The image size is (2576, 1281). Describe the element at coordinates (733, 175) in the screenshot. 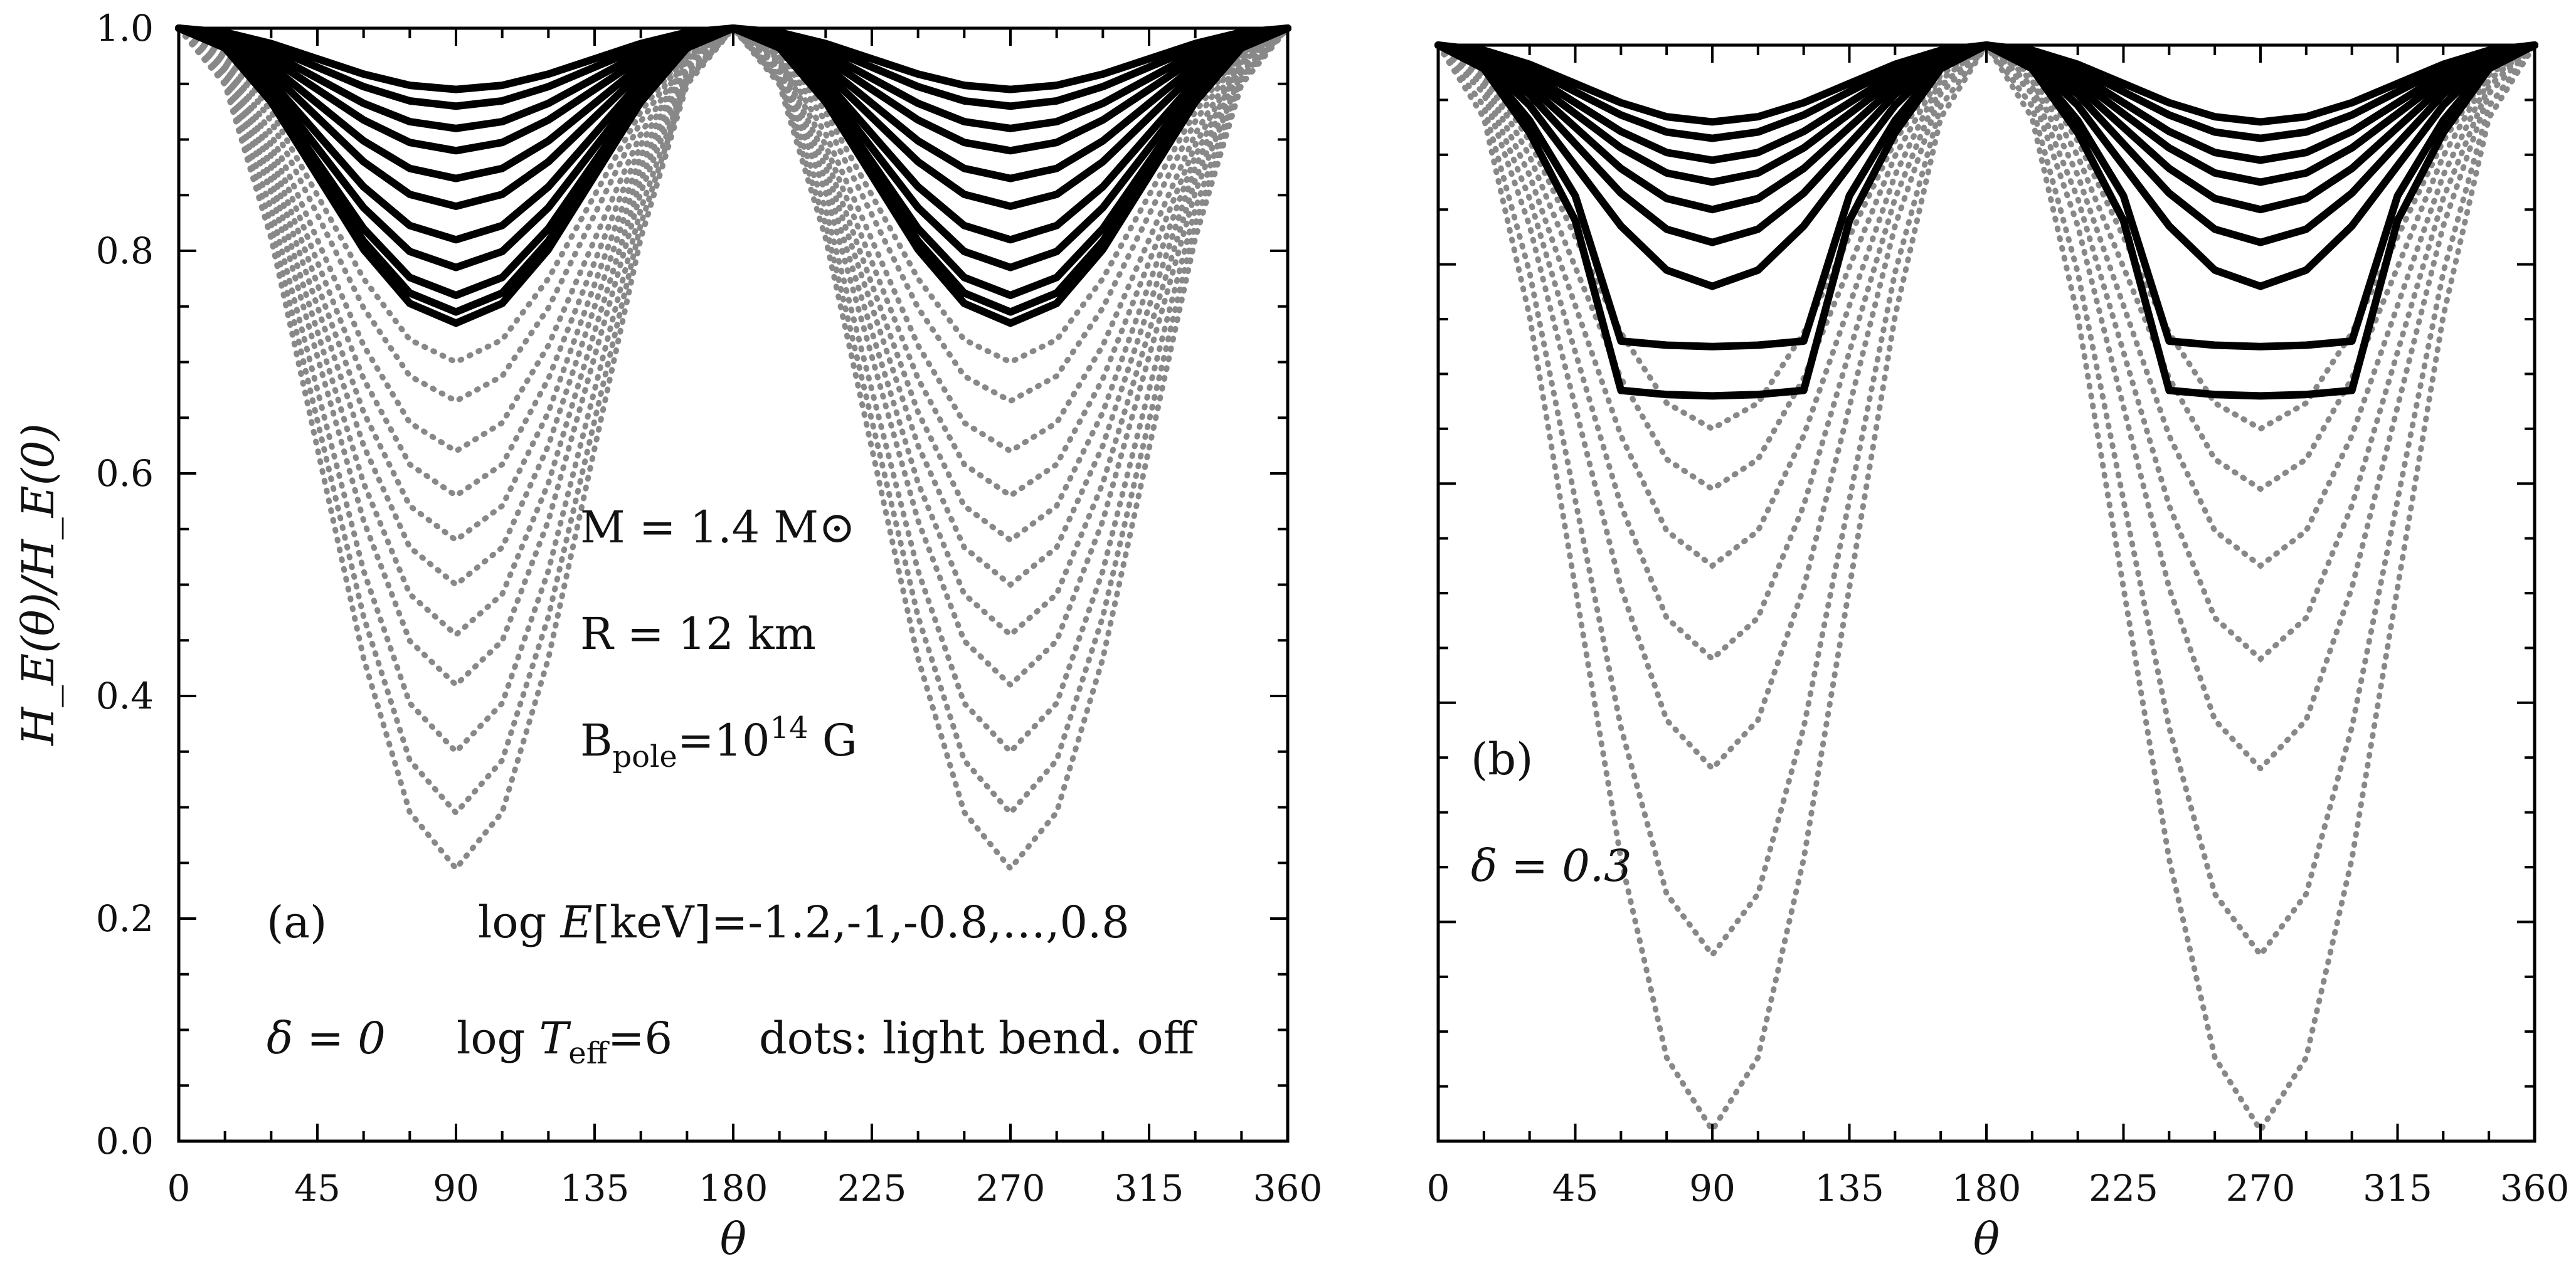

I see `solid-series-logE=0.8` at that location.